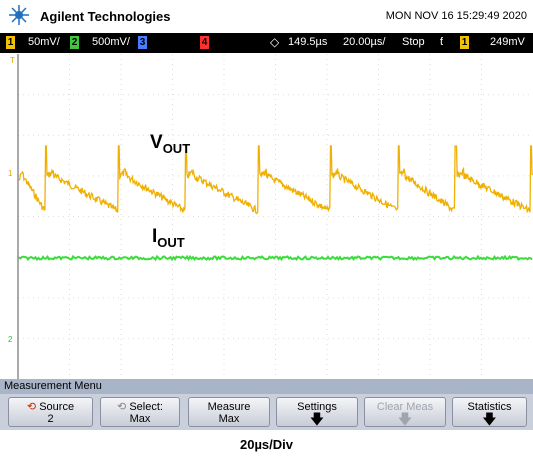 This screenshot has height=459, width=533. What do you see at coordinates (10, 339) in the screenshot?
I see `ch2-marker: 2` at bounding box center [10, 339].